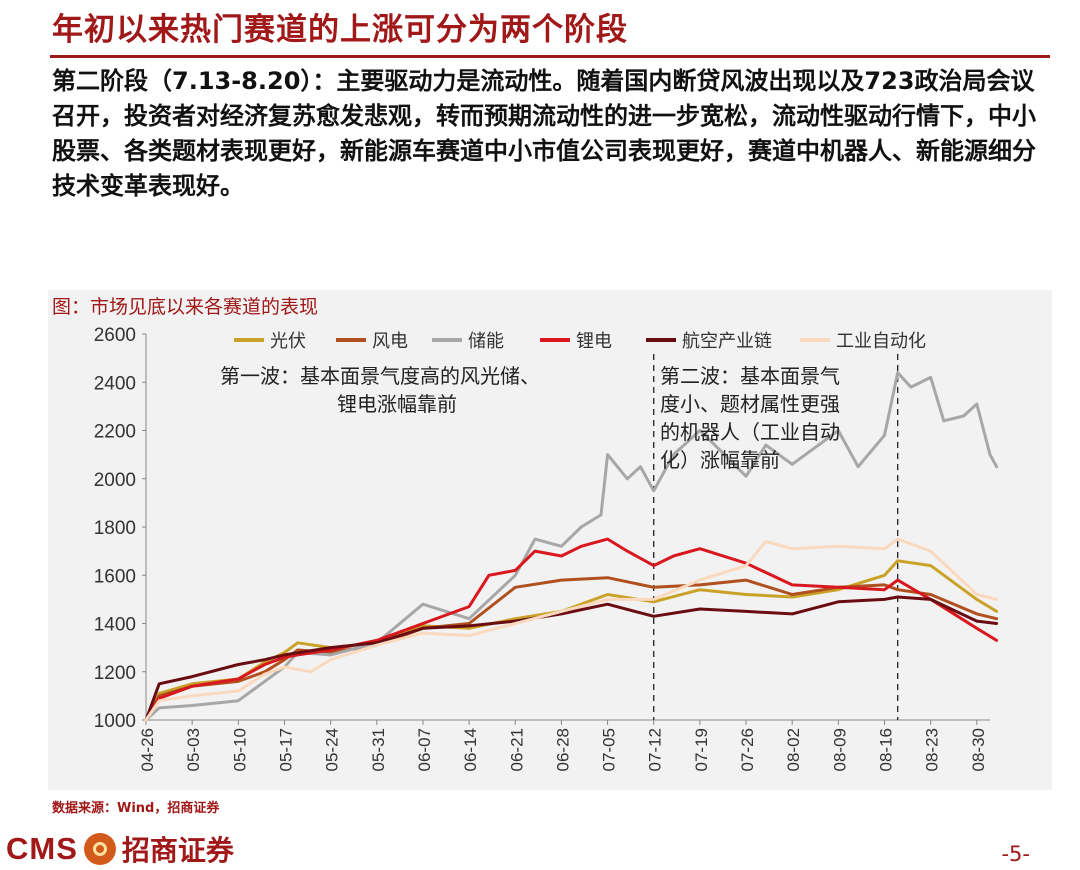 The image size is (1080, 870). I want to click on x-tick-label: 04-26, so click(147, 749).